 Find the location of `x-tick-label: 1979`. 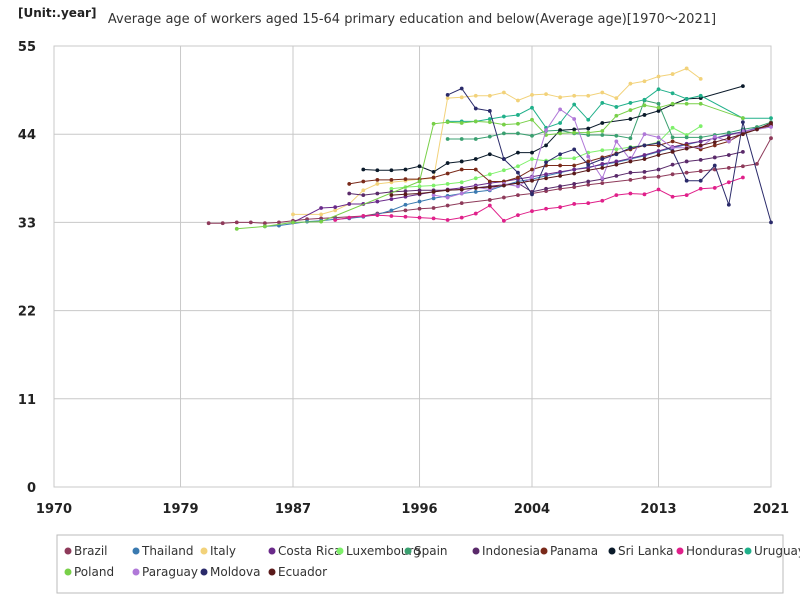

x-tick-label: 1979 is located at coordinates (180, 509).